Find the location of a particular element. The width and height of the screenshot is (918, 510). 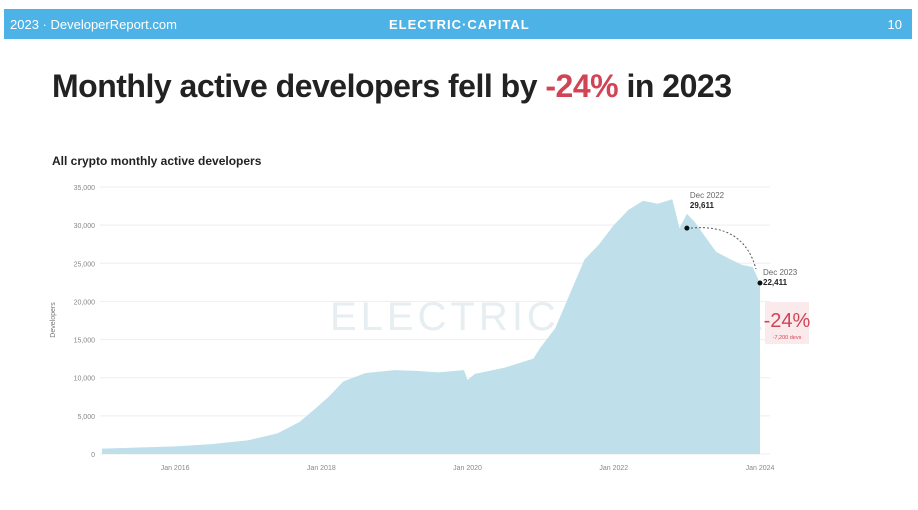

y-tick-label: 20,000 is located at coordinates (85, 302).